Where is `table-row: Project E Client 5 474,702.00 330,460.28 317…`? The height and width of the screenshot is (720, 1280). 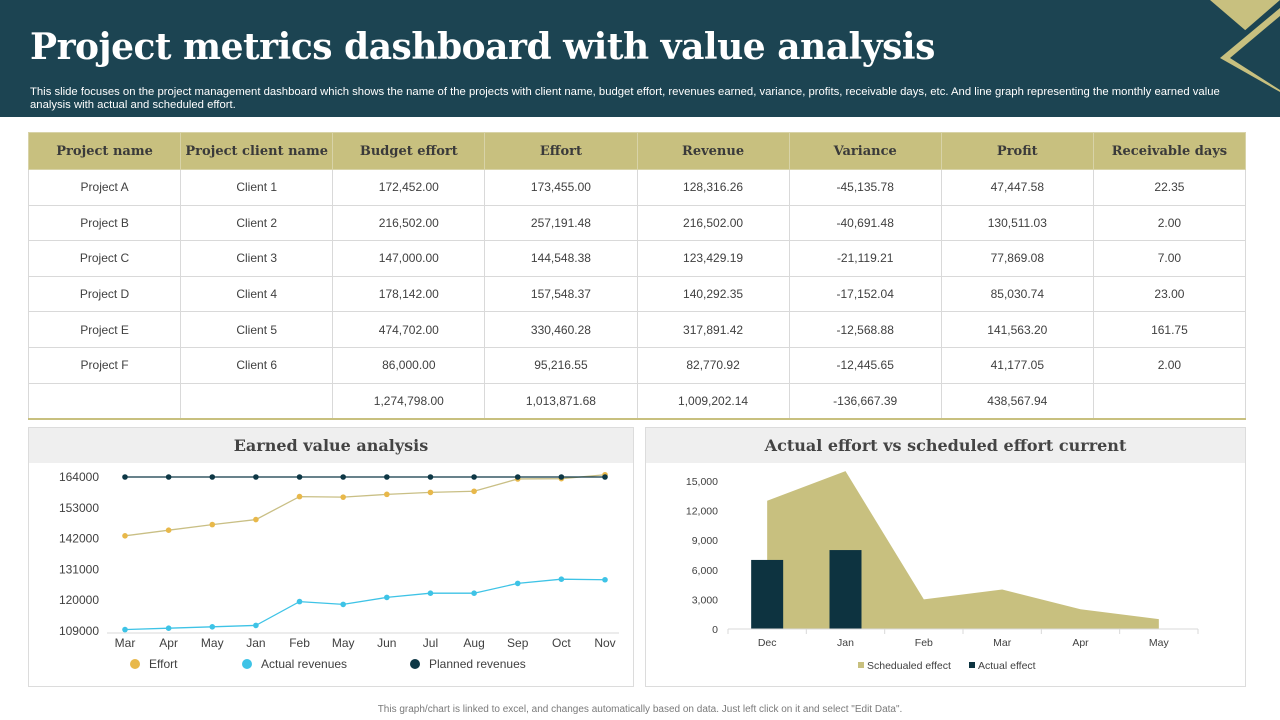 table-row: Project E Client 5 474,702.00 330,460.28 317… is located at coordinates (637, 329).